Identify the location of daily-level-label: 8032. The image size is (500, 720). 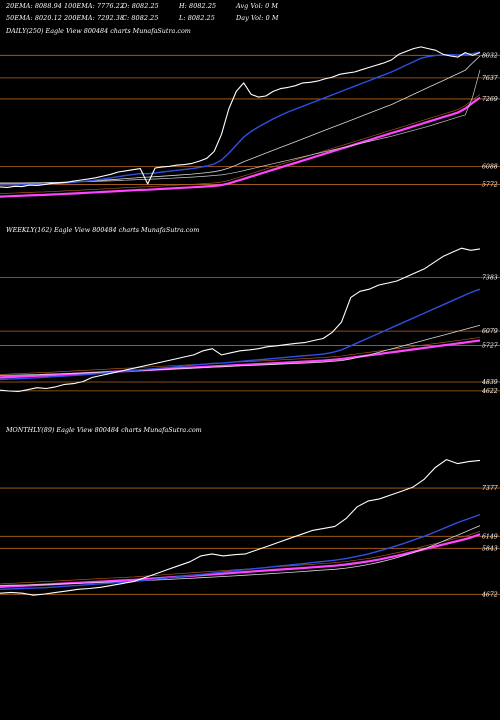
(490, 55).